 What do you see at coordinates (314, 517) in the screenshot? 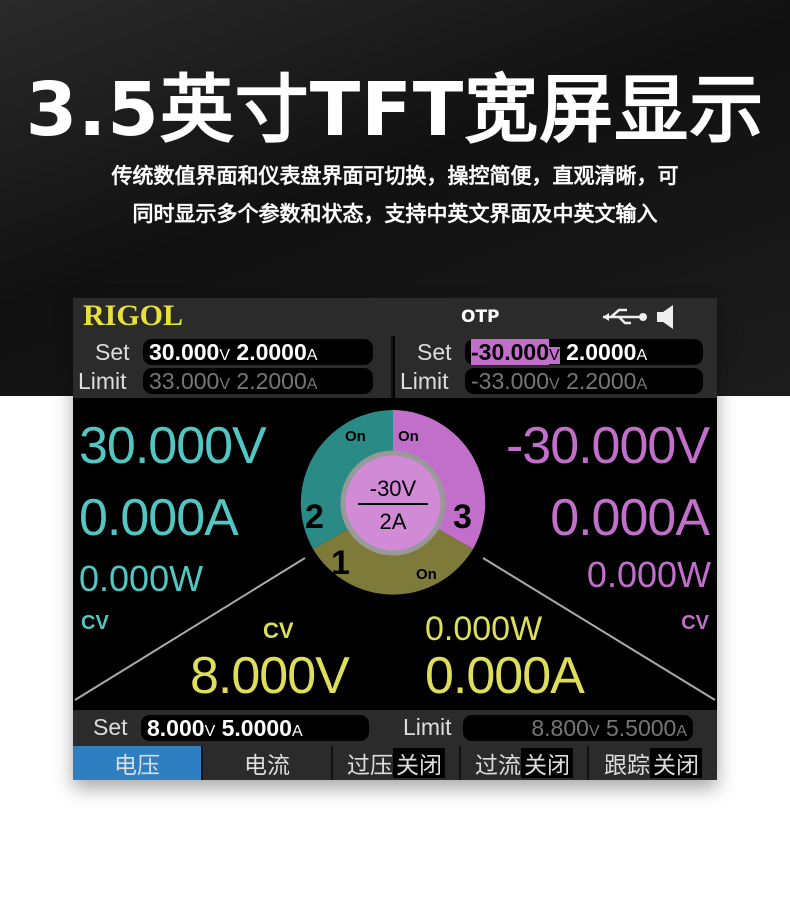
I see `ch2-number: 2` at bounding box center [314, 517].